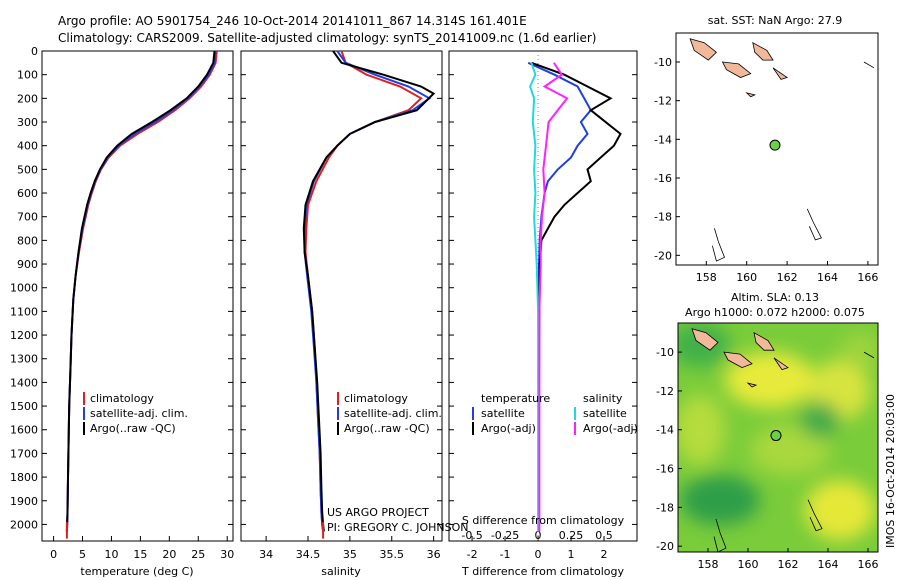 The height and width of the screenshot is (580, 900). Describe the element at coordinates (604, 554) in the screenshot. I see `x-tick-label: 2` at that location.